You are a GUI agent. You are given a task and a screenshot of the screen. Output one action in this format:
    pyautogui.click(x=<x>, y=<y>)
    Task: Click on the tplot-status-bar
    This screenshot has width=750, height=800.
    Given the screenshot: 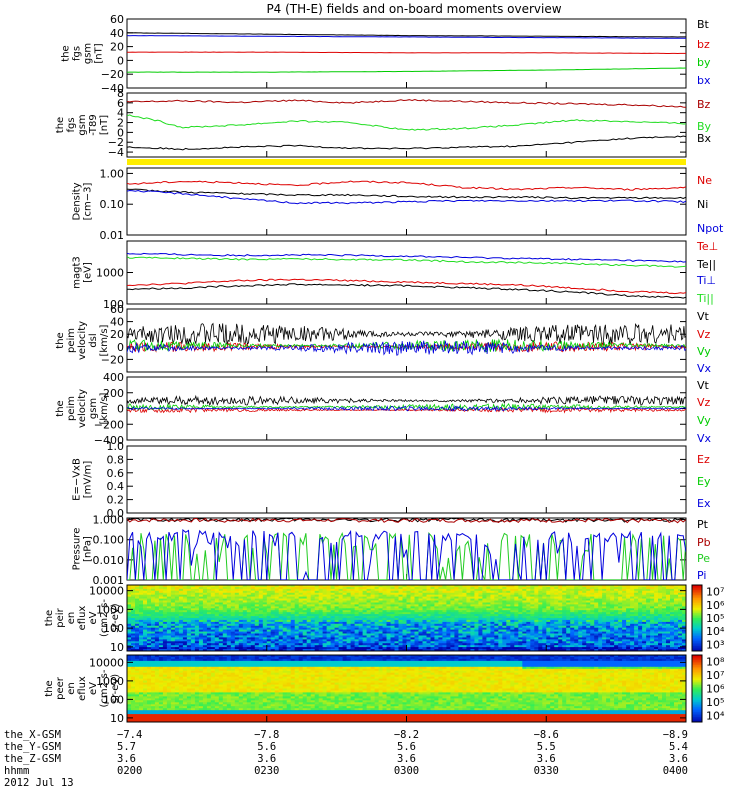 What is the action you would take?
    pyautogui.click(x=406, y=162)
    